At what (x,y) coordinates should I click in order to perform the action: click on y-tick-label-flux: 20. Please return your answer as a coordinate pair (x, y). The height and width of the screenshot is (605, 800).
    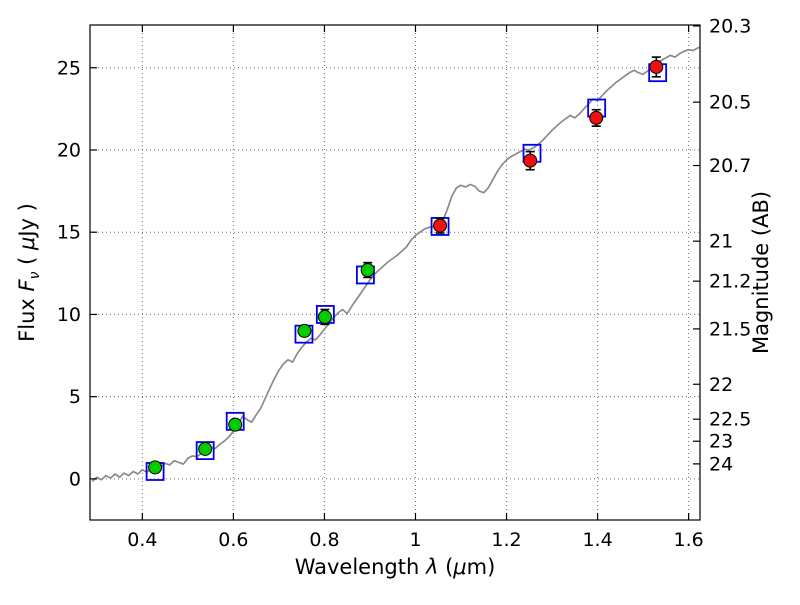
    Looking at the image, I should click on (69, 150).